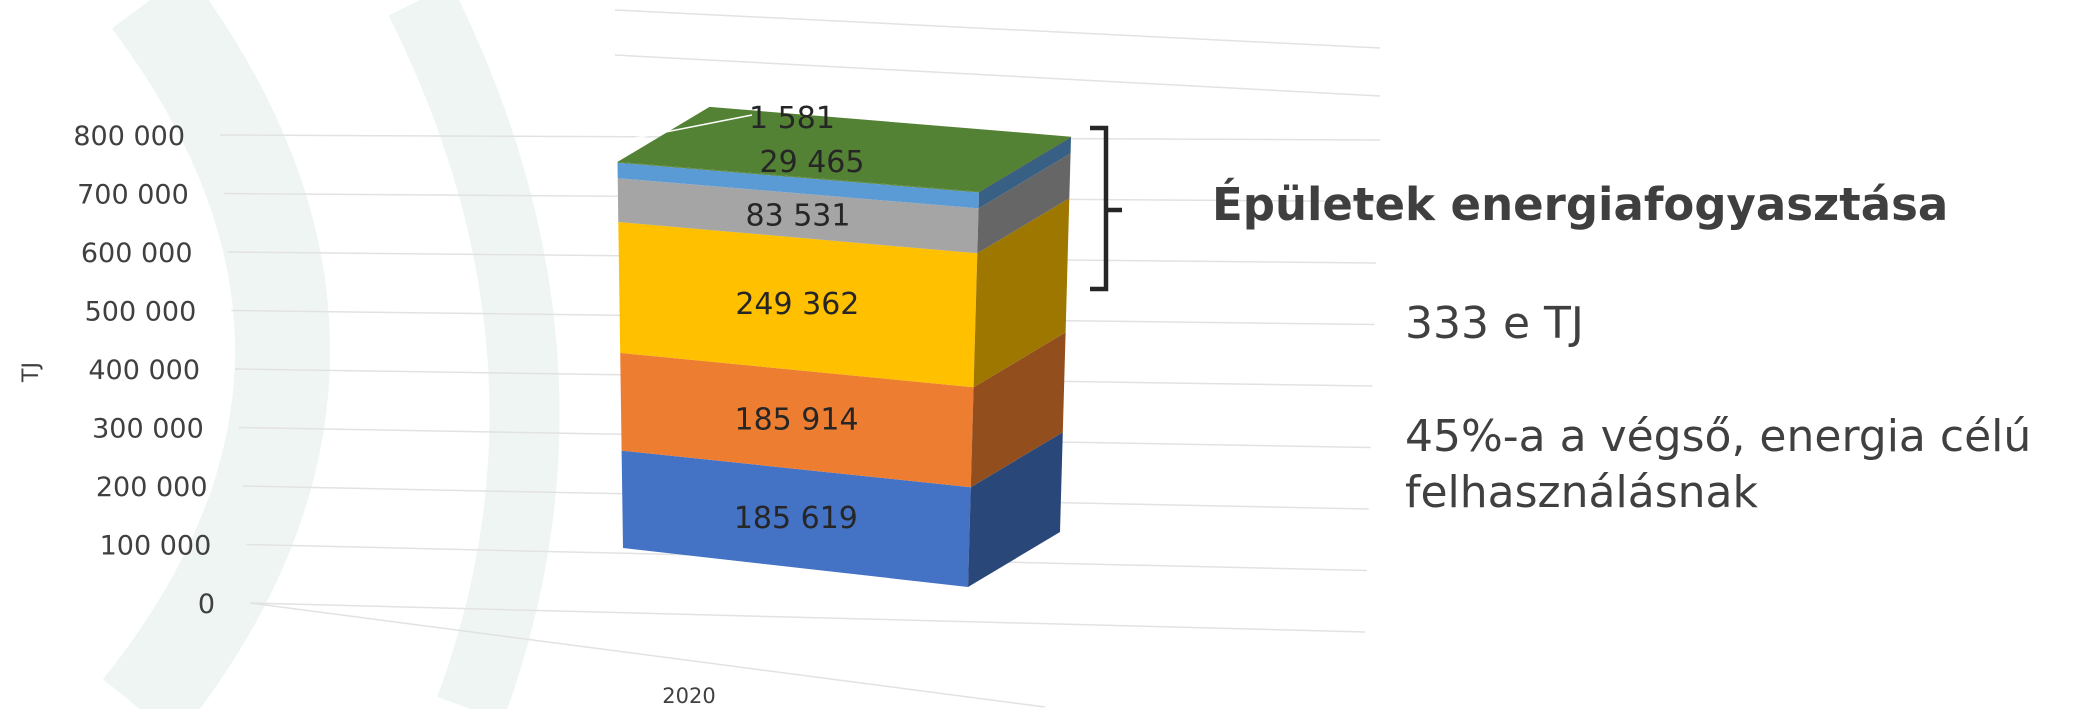  What do you see at coordinates (152, 487) in the screenshot?
I see `y-tick-label: 200 000` at bounding box center [152, 487].